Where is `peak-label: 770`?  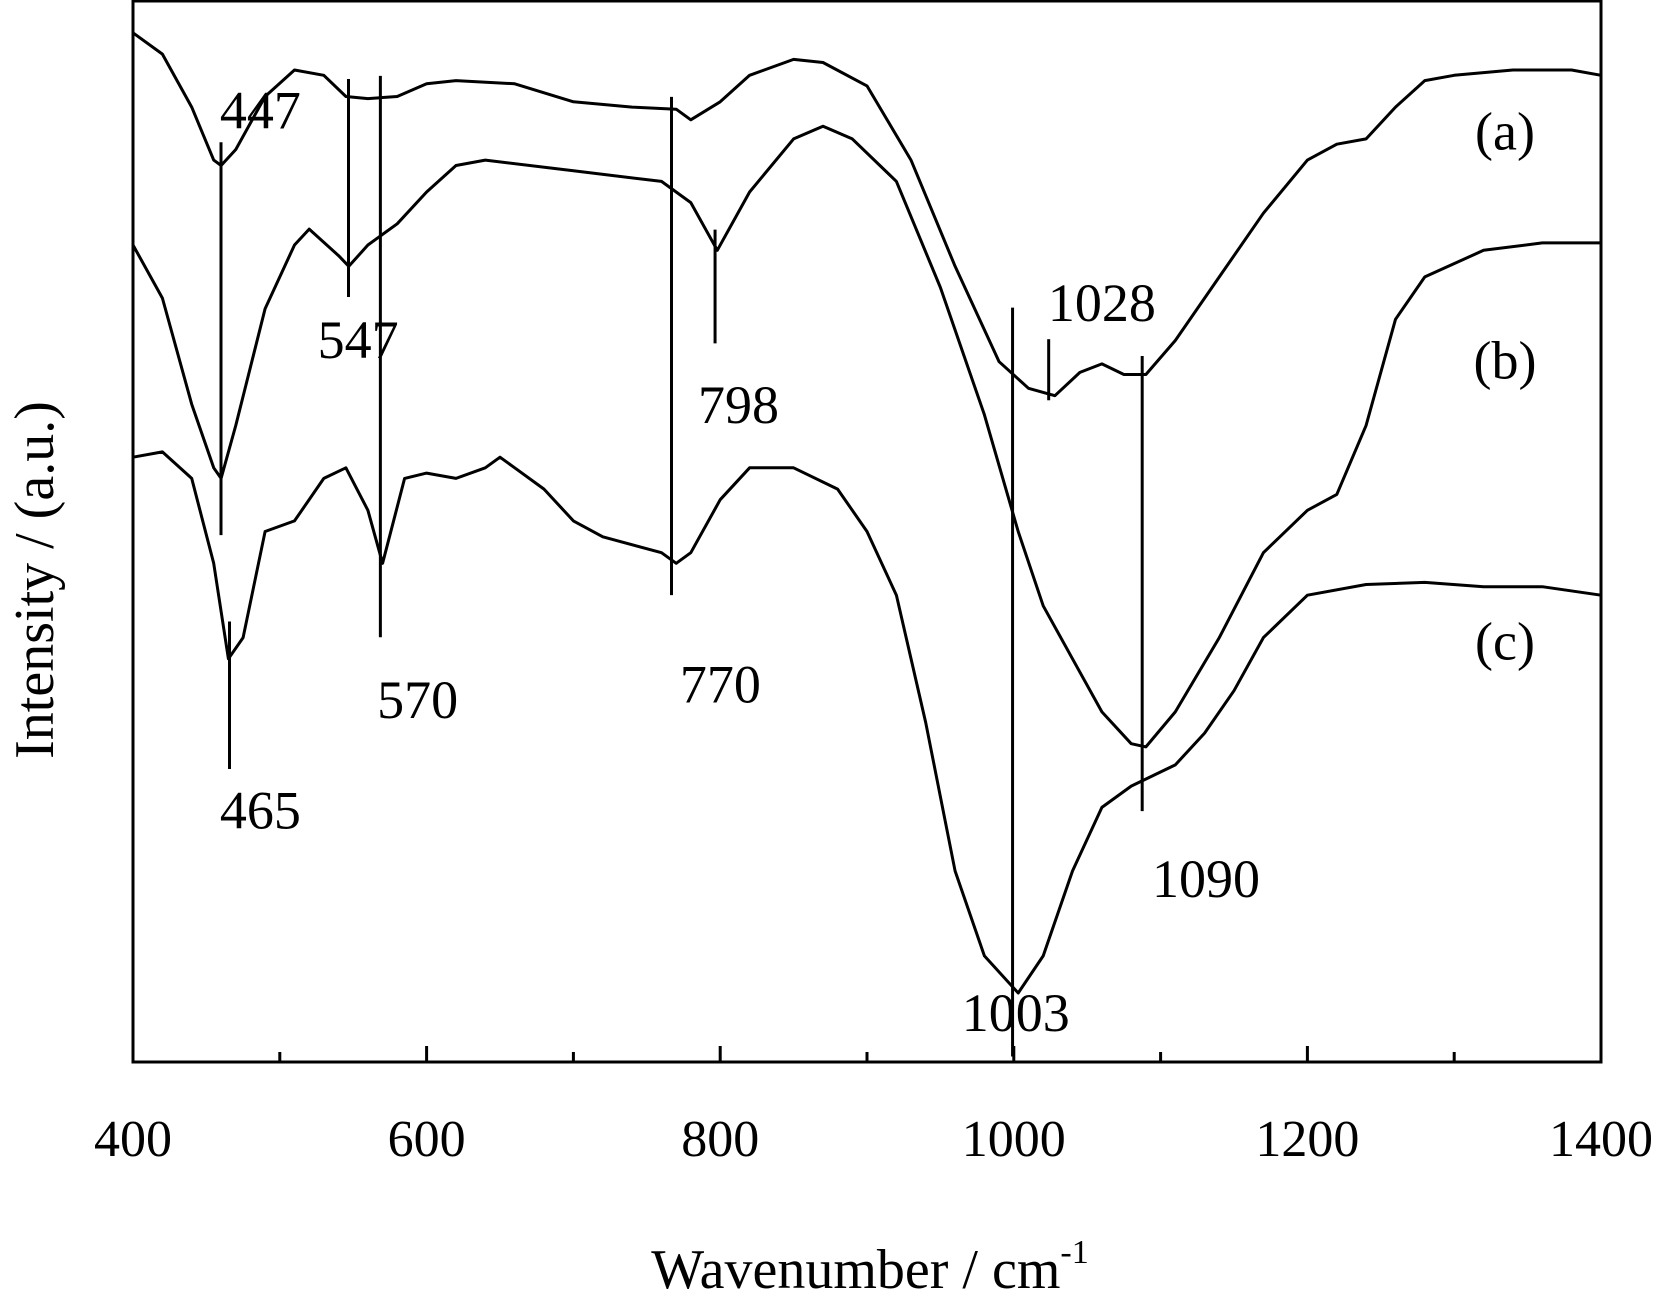 peak-label: 770 is located at coordinates (720, 684).